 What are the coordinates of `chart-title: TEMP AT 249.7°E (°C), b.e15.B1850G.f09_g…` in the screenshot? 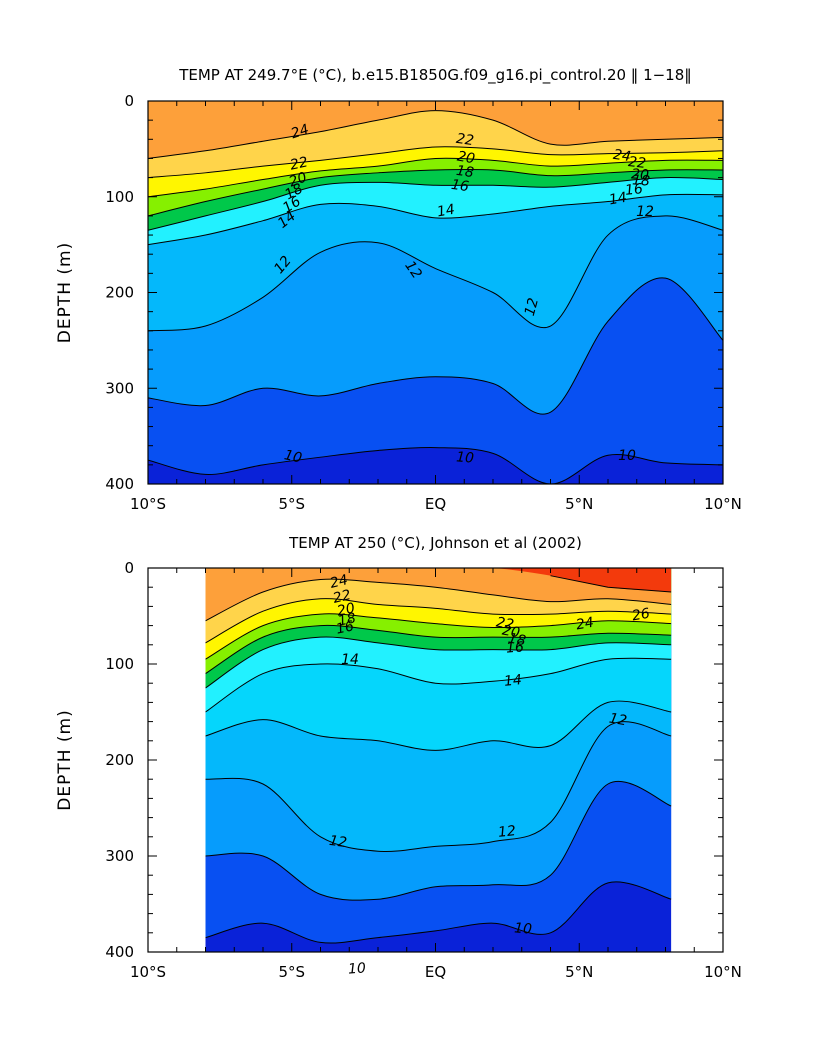 It's located at (435, 75).